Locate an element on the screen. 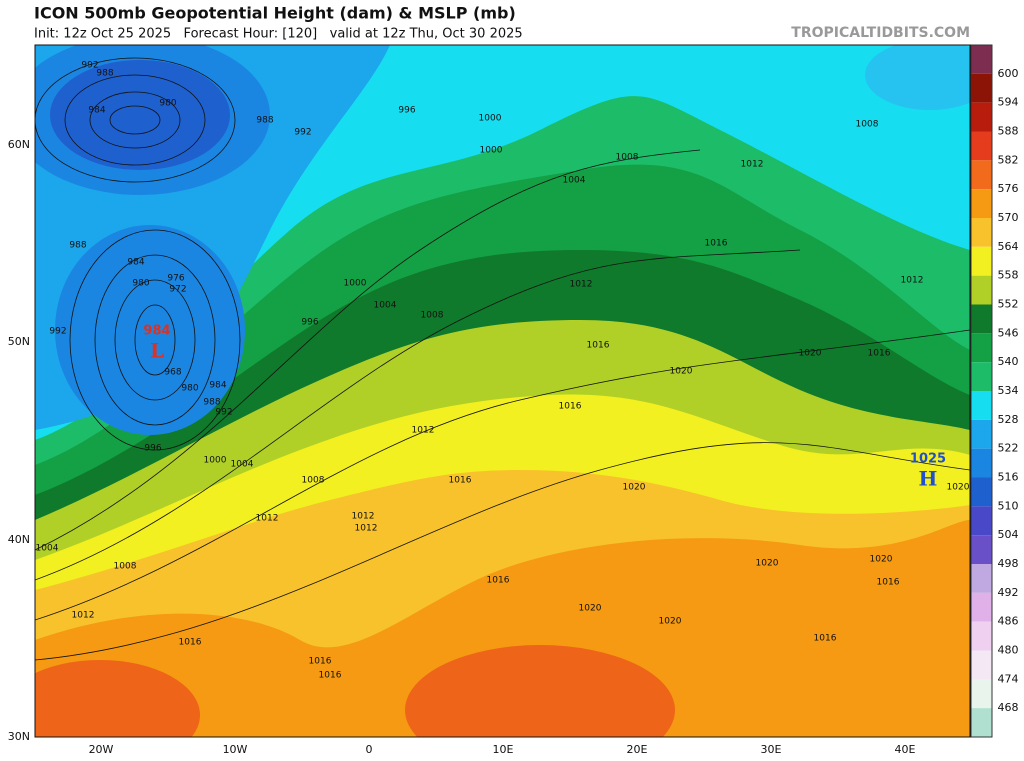 Image resolution: width=1024 pixels, height=761 pixels. colorbar-label: 504 is located at coordinates (1008, 534).